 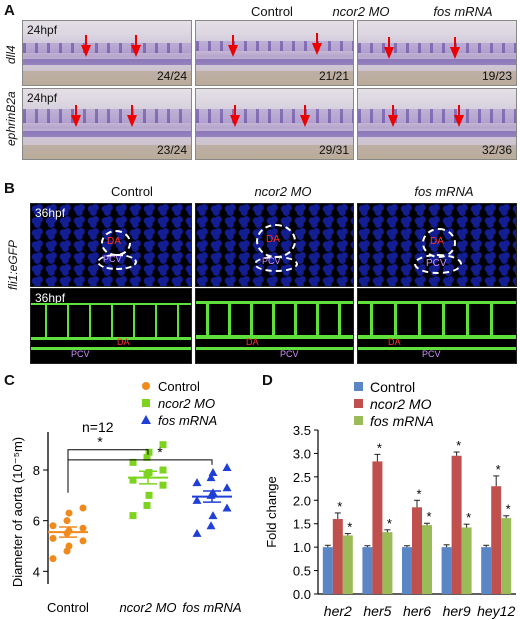 I want to click on y-tick-label: 1.5, so click(x=302, y=524).